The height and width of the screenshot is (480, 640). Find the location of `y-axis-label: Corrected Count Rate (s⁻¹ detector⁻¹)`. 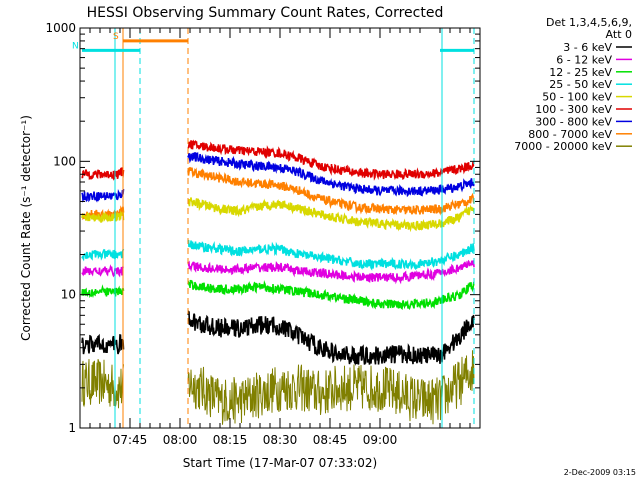

y-axis-label: Corrected Count Rate (s⁻¹ detector⁻¹) is located at coordinates (26, 228).